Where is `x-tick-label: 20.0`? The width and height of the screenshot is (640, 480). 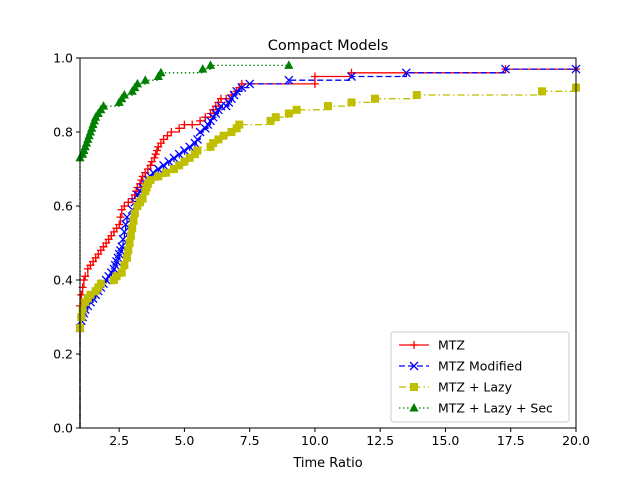 x-tick-label: 20.0 is located at coordinates (576, 440).